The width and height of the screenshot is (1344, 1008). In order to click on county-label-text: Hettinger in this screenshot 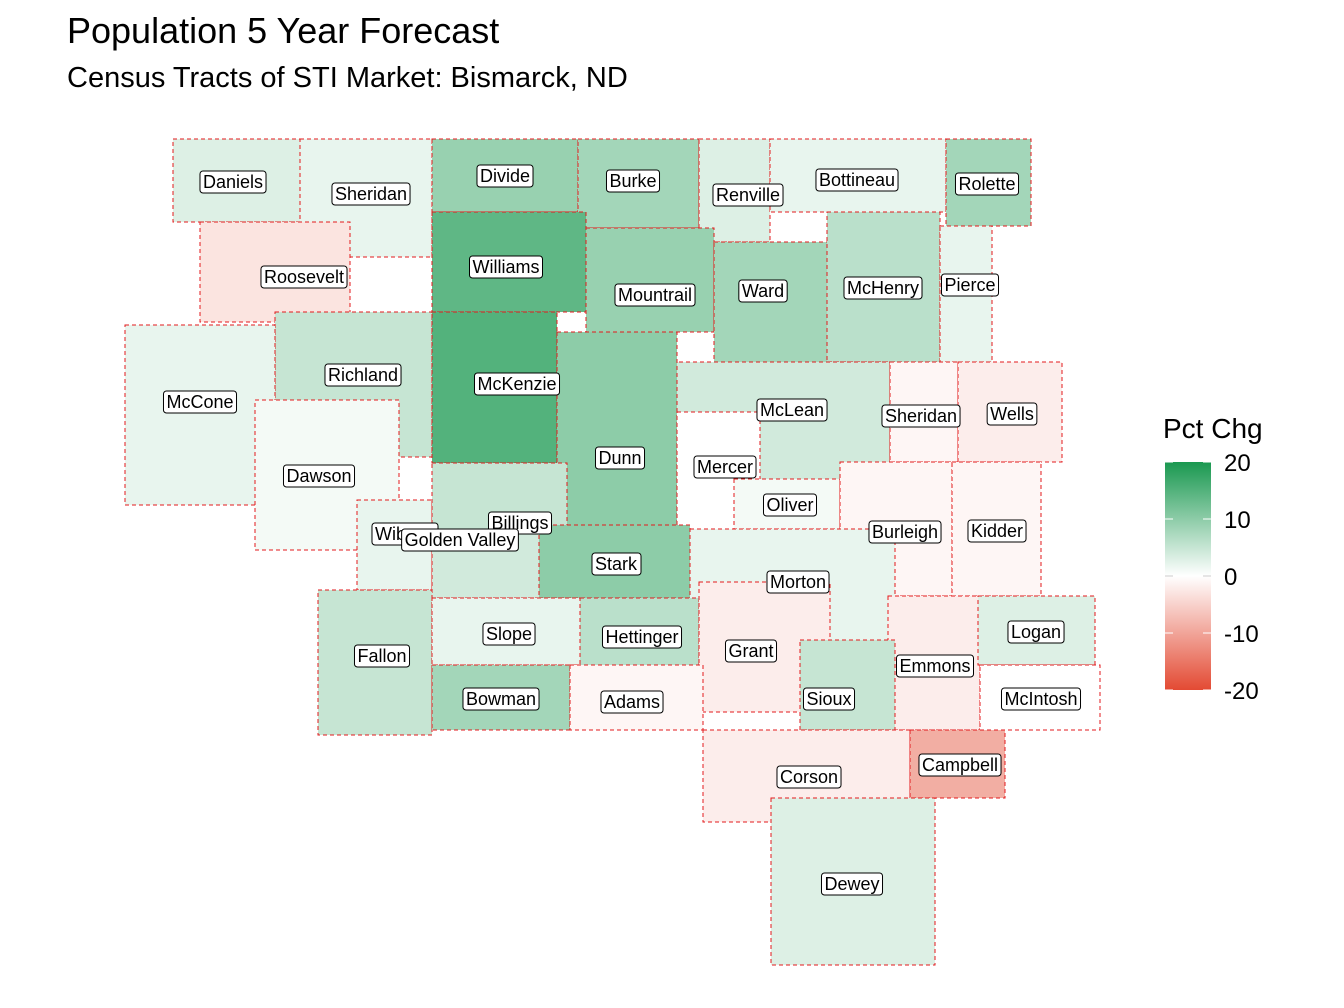, I will do `click(641, 637)`.